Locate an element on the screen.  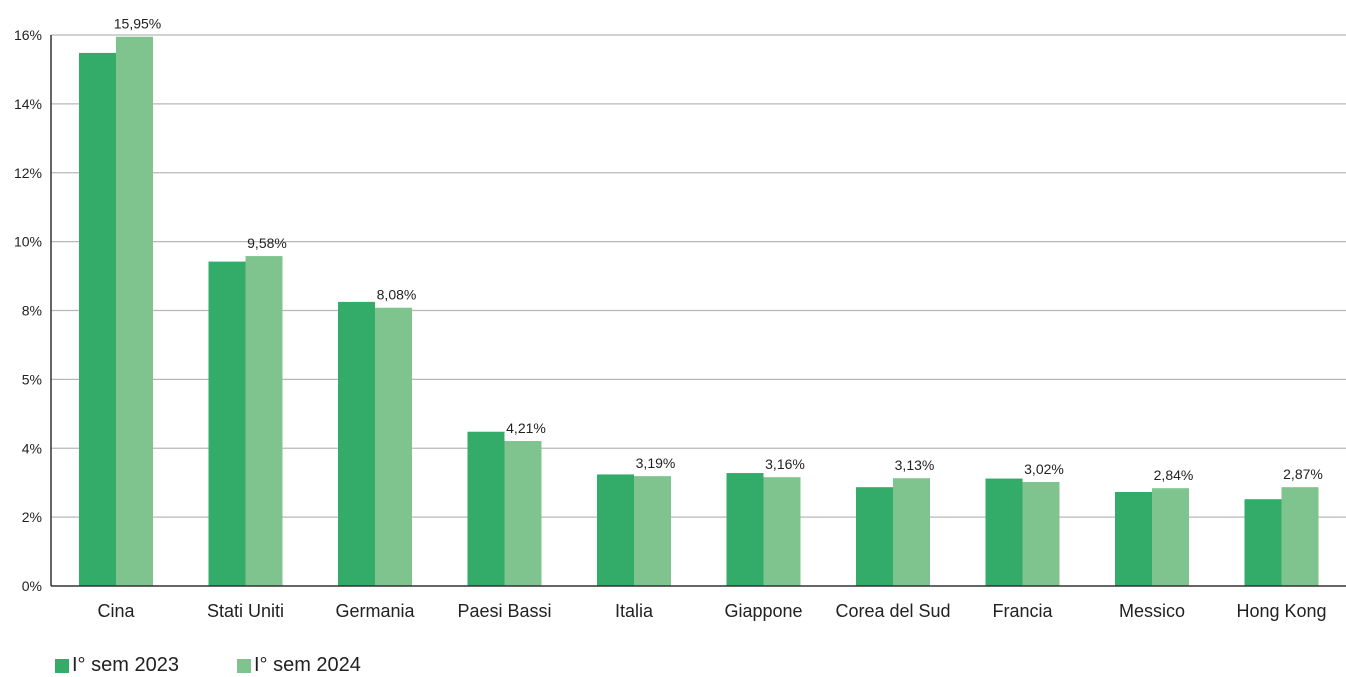
data-label: 2,84% is located at coordinates (1174, 475).